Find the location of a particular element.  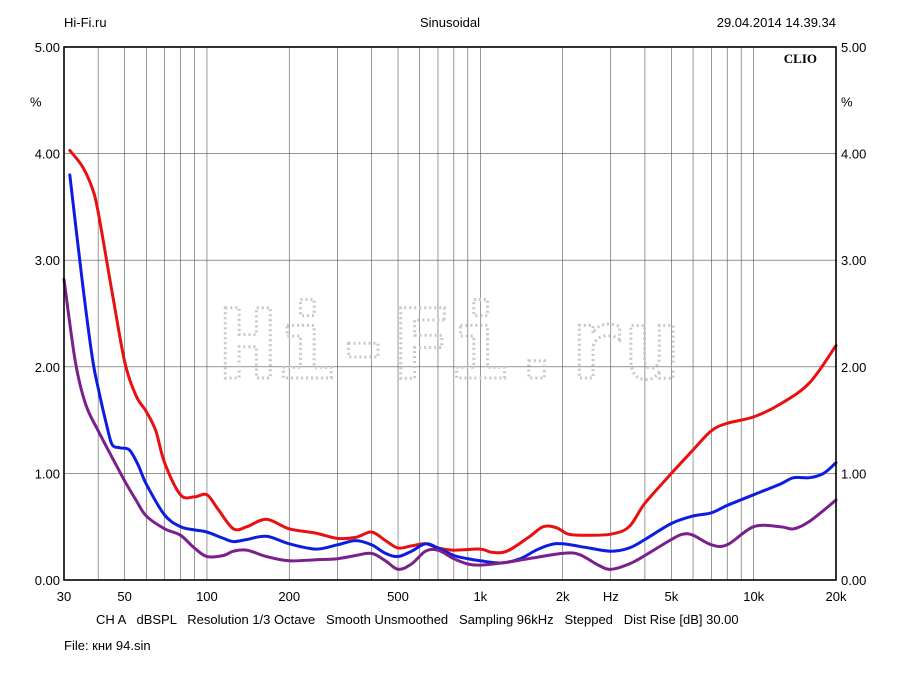

y-tick-label-left: 0.00 is located at coordinates (47, 580).